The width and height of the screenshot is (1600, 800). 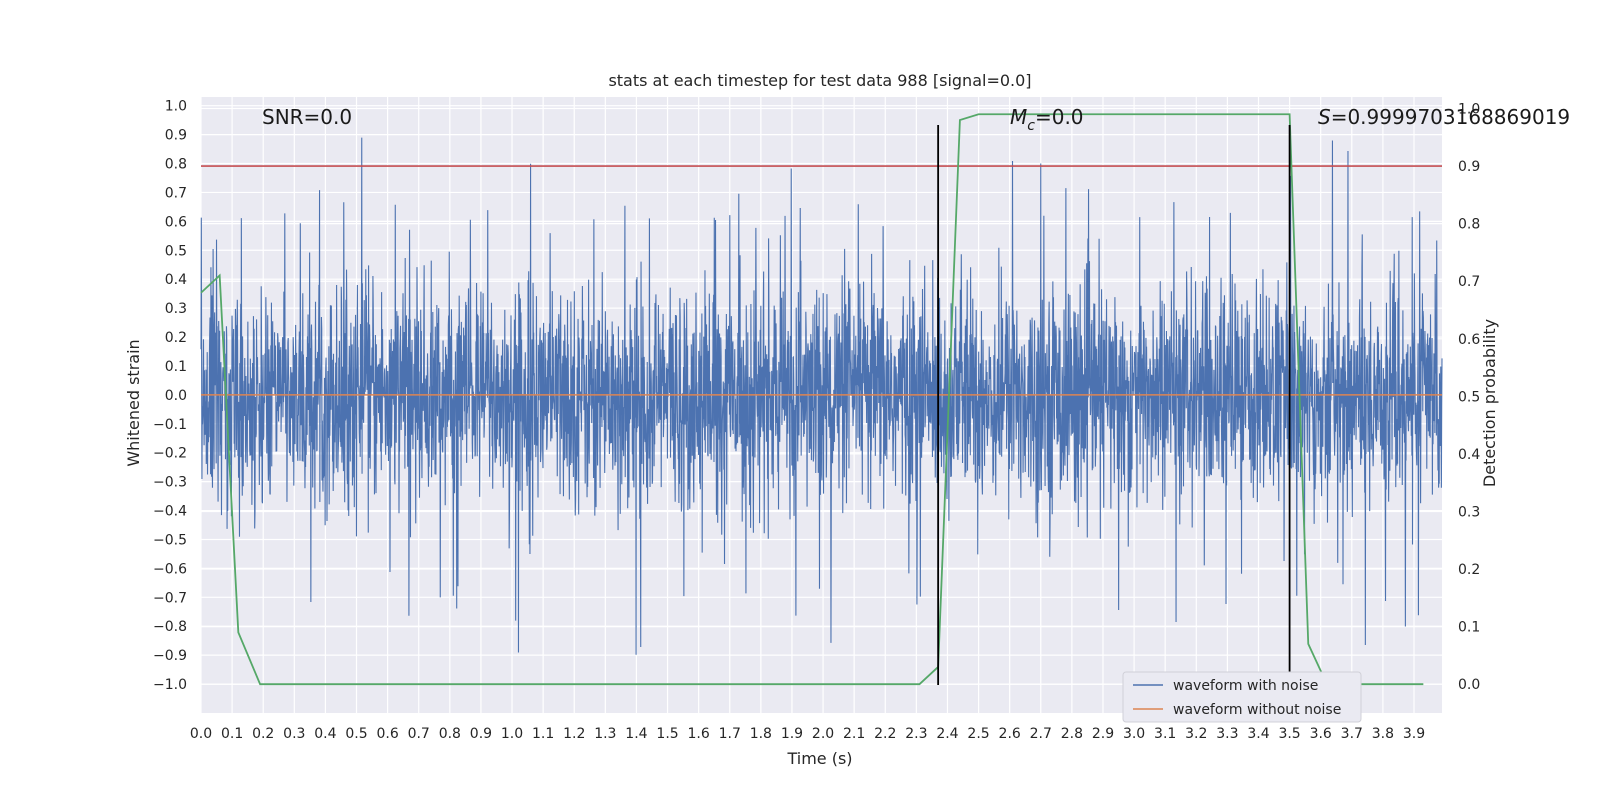 What do you see at coordinates (1450, 117) in the screenshot?
I see `annotation-s-value: =0.9999703168869019` at bounding box center [1450, 117].